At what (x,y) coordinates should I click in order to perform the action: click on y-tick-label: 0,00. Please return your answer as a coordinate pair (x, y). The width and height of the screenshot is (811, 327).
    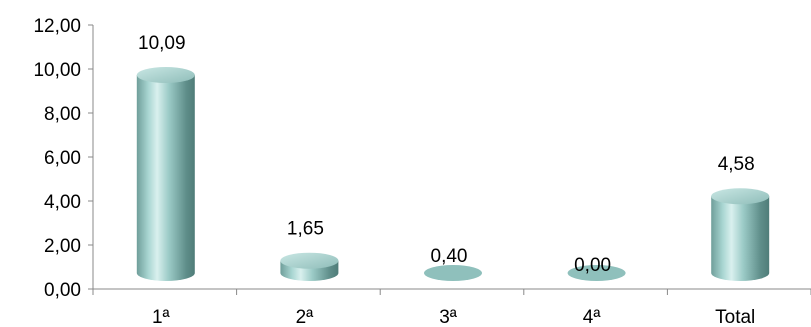
    Looking at the image, I should click on (62, 290).